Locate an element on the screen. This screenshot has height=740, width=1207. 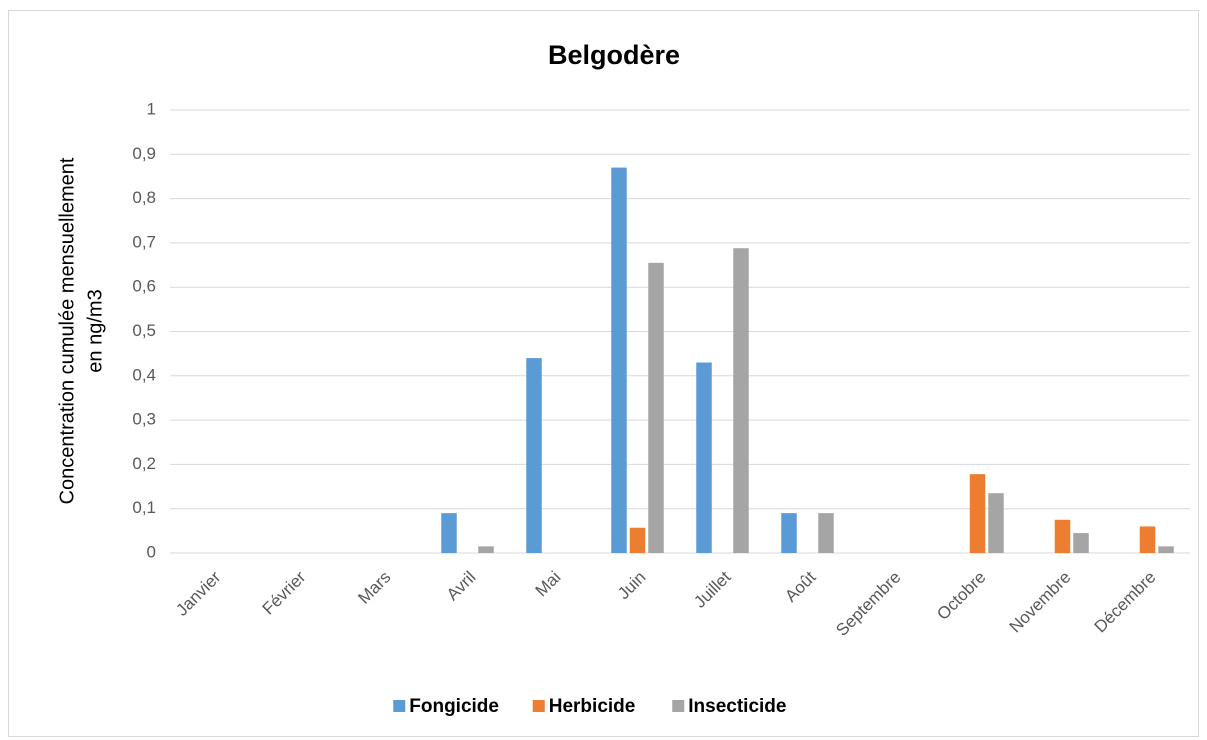
y-tick-label: 0,4 is located at coordinates (144, 374).